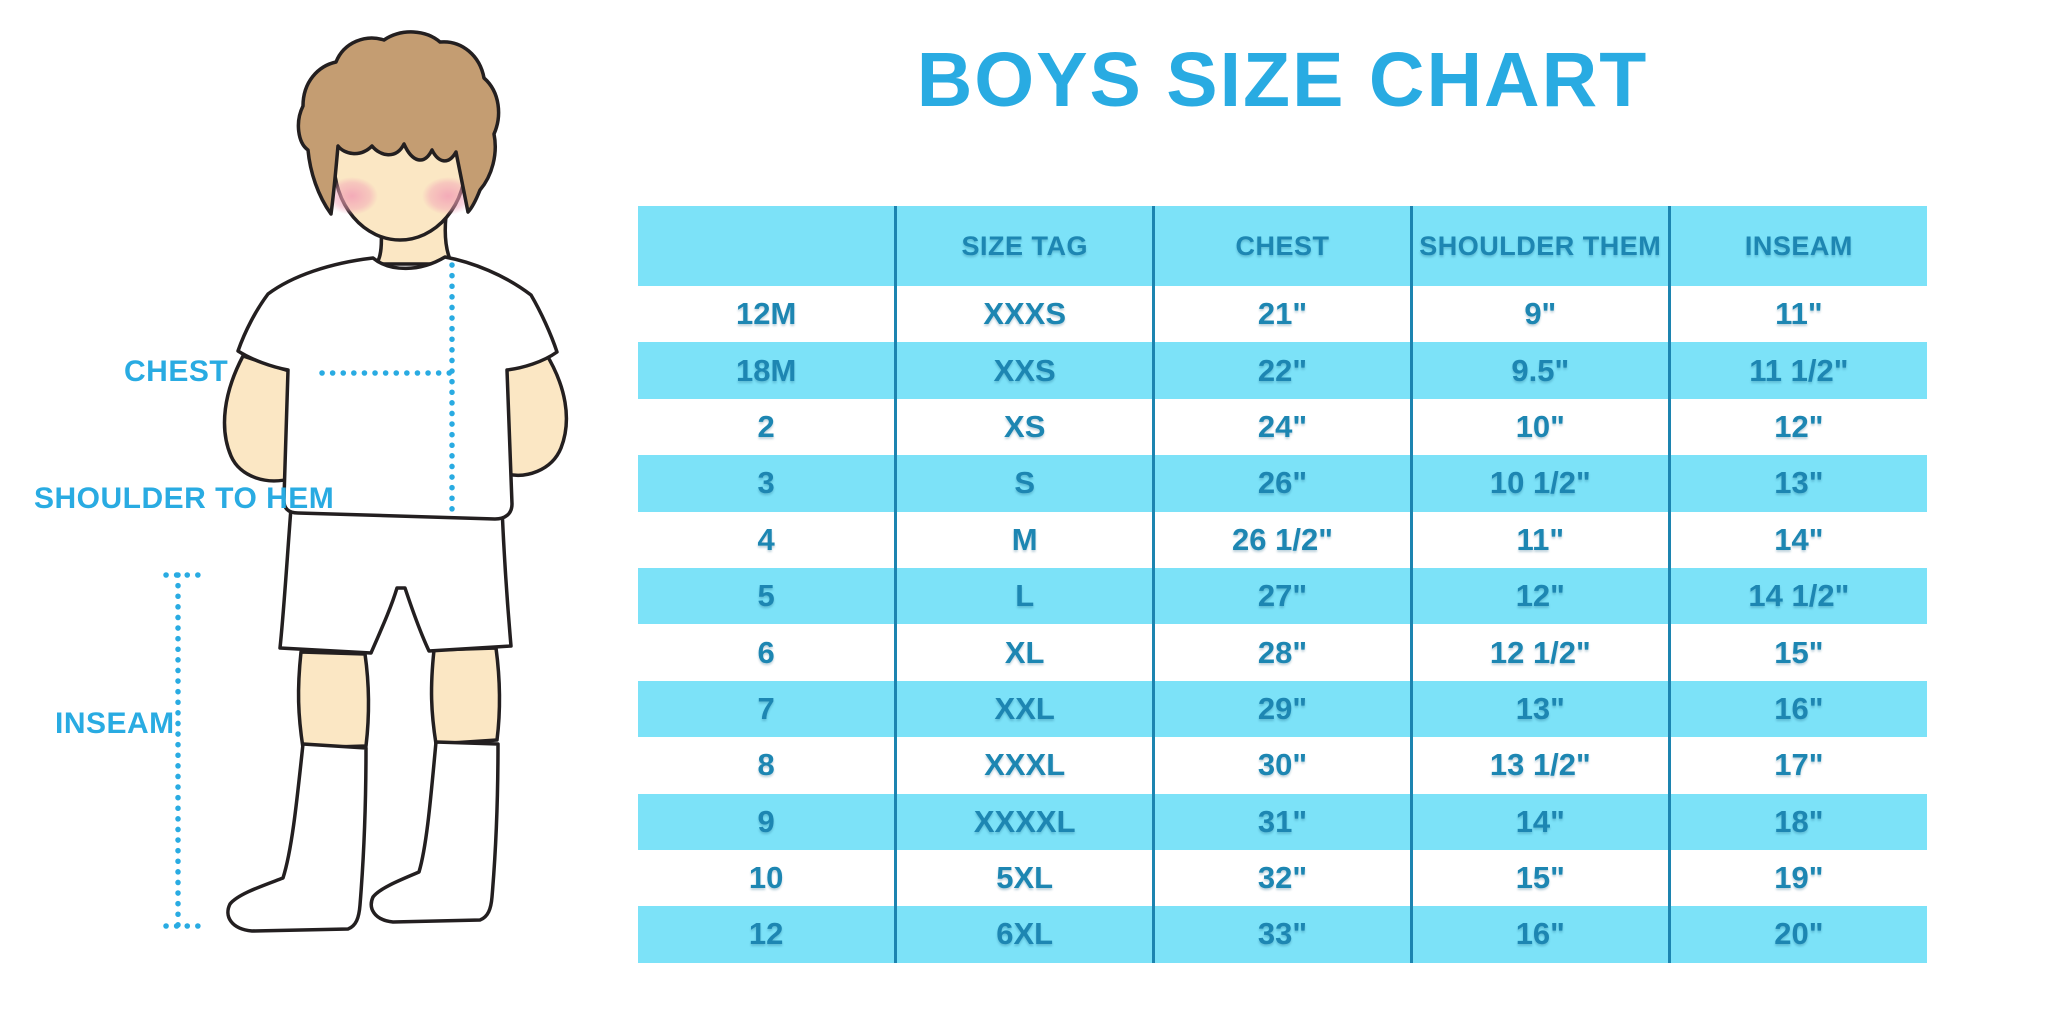  What do you see at coordinates (1024, 878) in the screenshot?
I see `cell-size-tag: 5XL` at bounding box center [1024, 878].